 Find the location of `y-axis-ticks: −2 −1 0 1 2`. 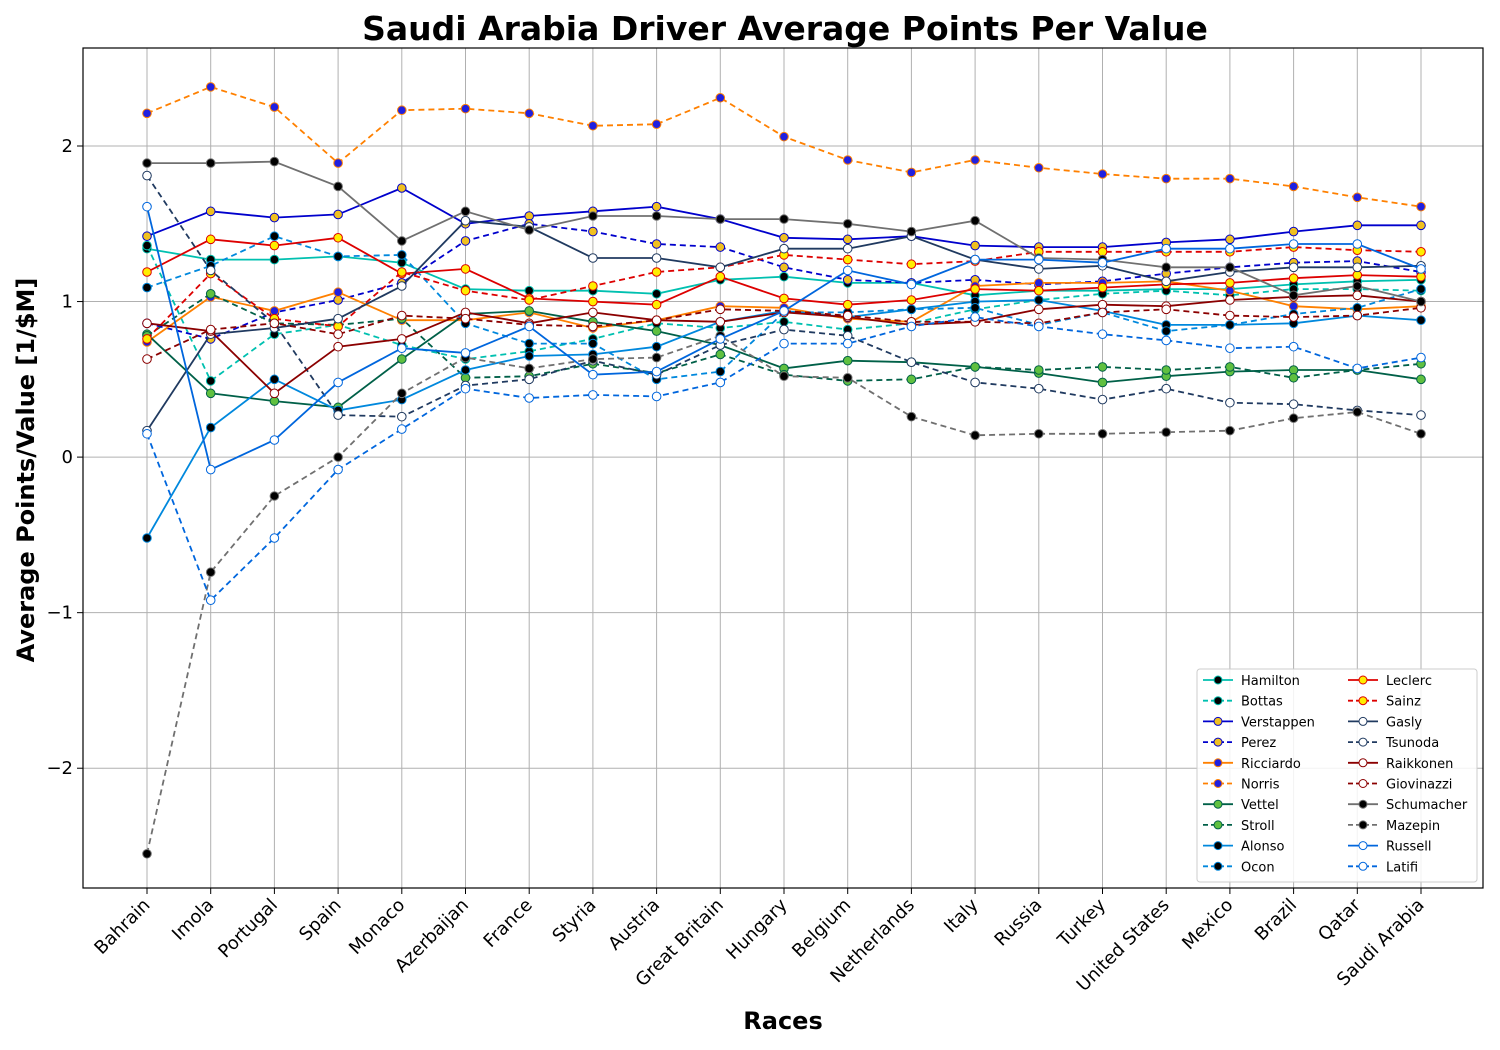

y-axis-ticks: −2 −1 0 1 2 is located at coordinates (64, 457).